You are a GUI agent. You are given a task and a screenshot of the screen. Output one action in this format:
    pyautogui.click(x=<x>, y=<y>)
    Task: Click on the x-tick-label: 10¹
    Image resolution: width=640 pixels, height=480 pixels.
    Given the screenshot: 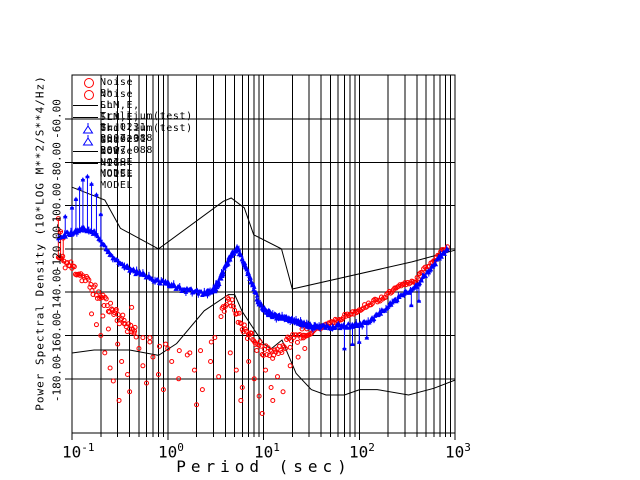 What is the action you would take?
    pyautogui.click(x=267, y=451)
    